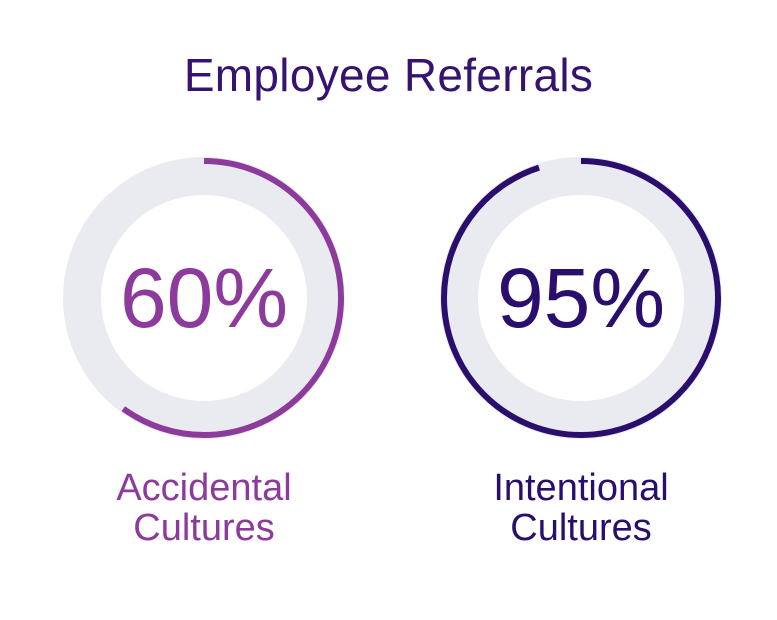 This screenshot has width=777, height=620. I want to click on gauge-accidental-label-line-1: Accidental, so click(204, 488).